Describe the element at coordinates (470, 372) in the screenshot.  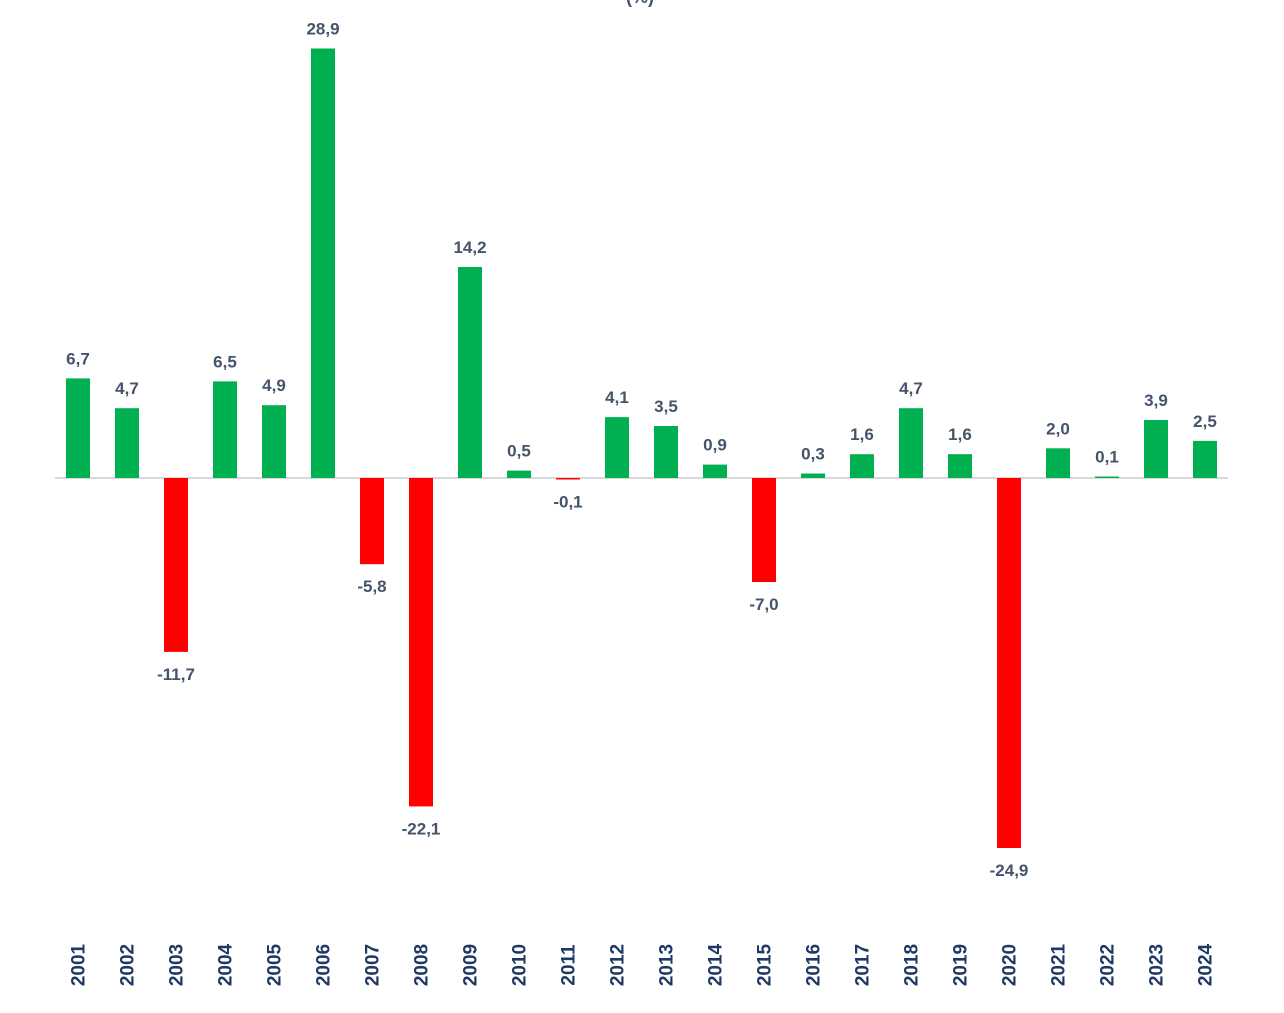
I see `bar-2009` at that location.